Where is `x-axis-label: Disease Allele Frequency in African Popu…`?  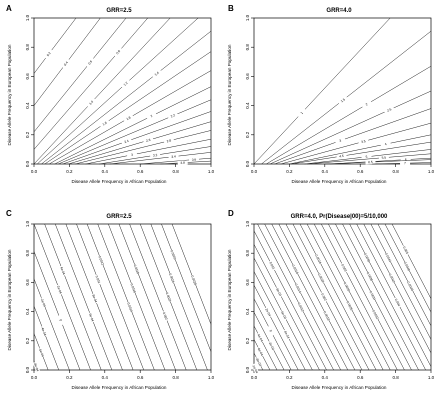
x-axis-label: Disease Allele Frequency in African Popu… is located at coordinates (119, 387).